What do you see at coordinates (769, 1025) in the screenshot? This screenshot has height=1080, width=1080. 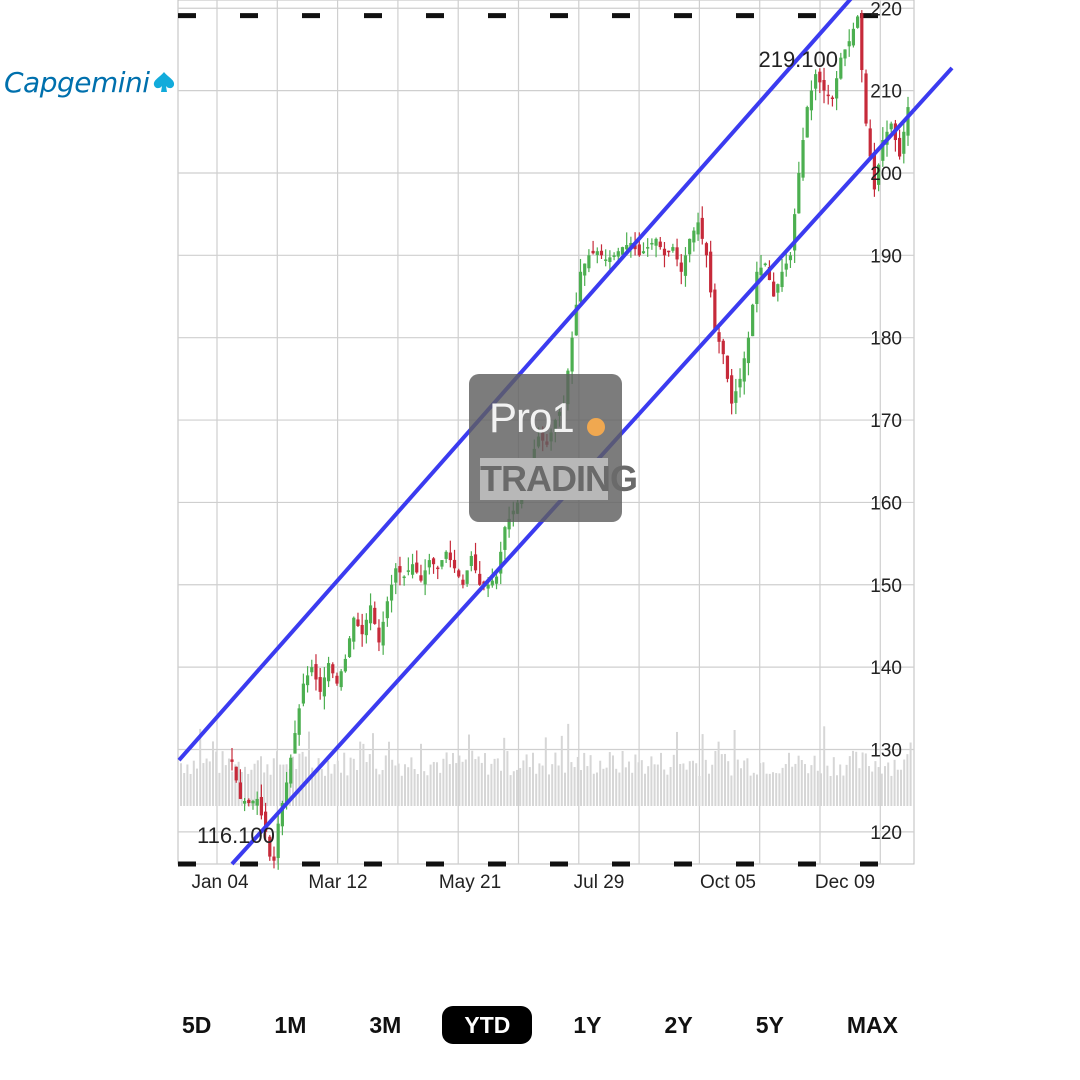 I see `range-button-5y: 5Y` at bounding box center [769, 1025].